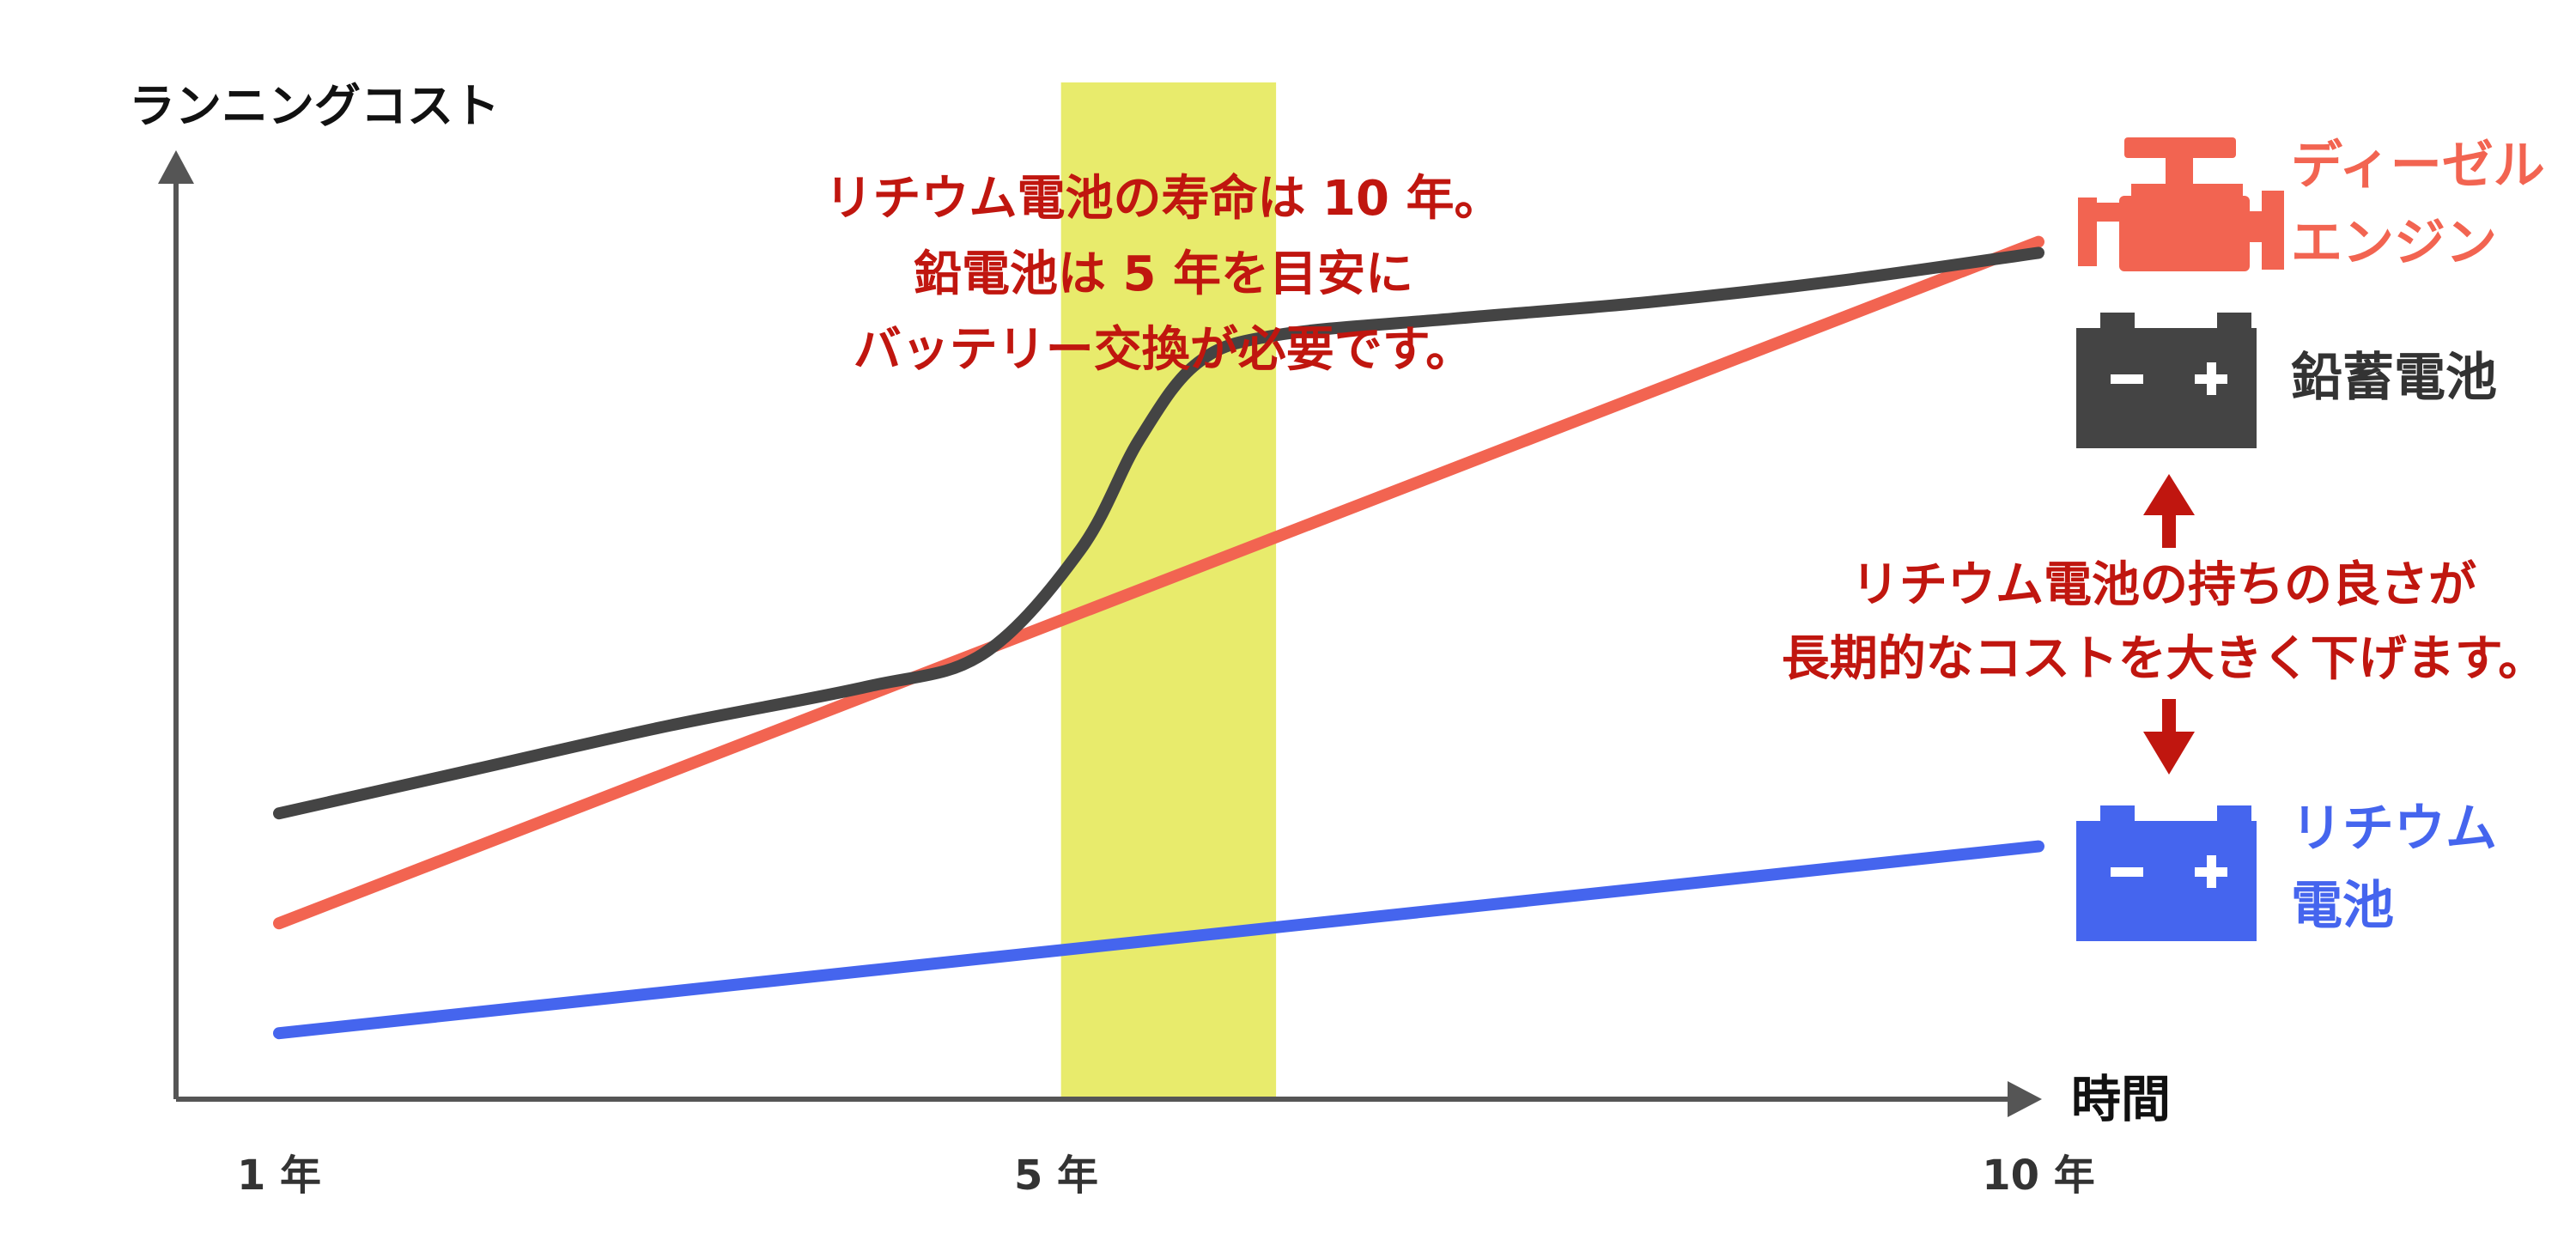 This screenshot has height=1246, width=2576. What do you see at coordinates (2025, 1099) in the screenshot?
I see `x-axis-arrow-icon` at bounding box center [2025, 1099].